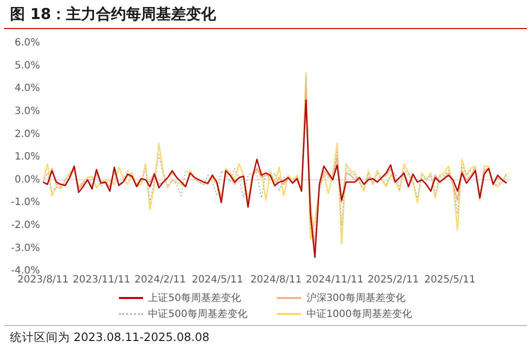 This screenshot has height=364, width=531. Describe the element at coordinates (450, 280) in the screenshot. I see `x-tick-label: 2025/5/11` at that location.